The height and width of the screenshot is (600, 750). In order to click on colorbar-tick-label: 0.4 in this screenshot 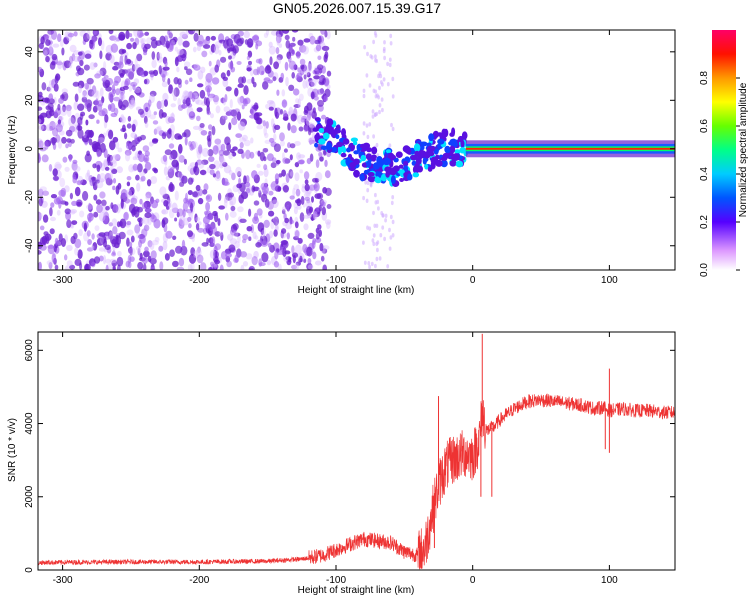, I will do `click(704, 174)`.